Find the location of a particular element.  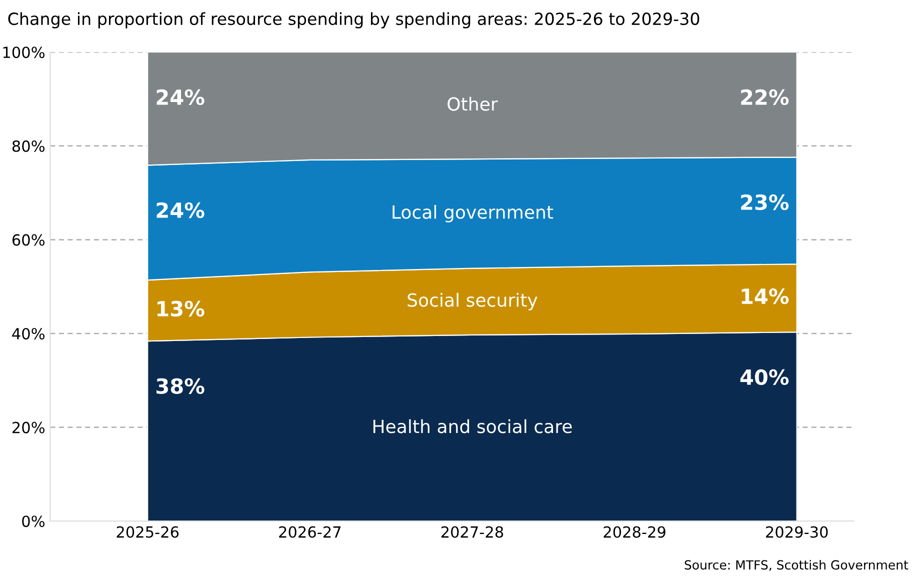

data-label: 22% is located at coordinates (765, 97).